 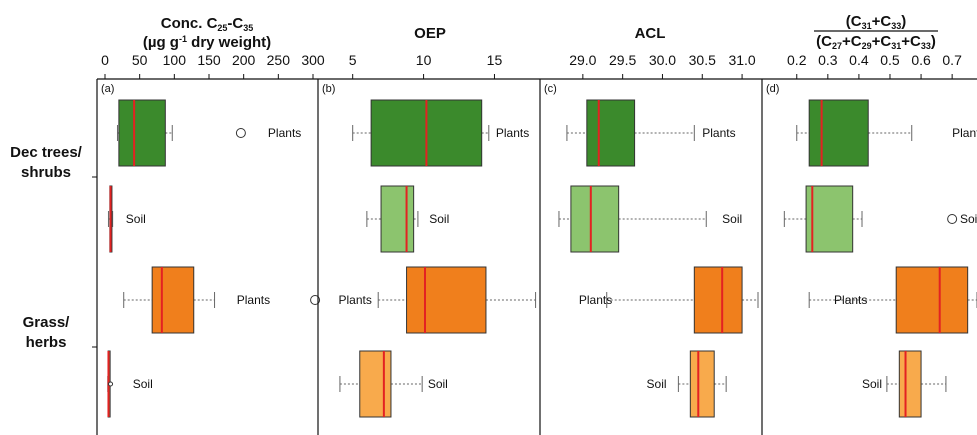 What do you see at coordinates (495, 60) in the screenshot?
I see `x-tick-label: 15` at bounding box center [495, 60].